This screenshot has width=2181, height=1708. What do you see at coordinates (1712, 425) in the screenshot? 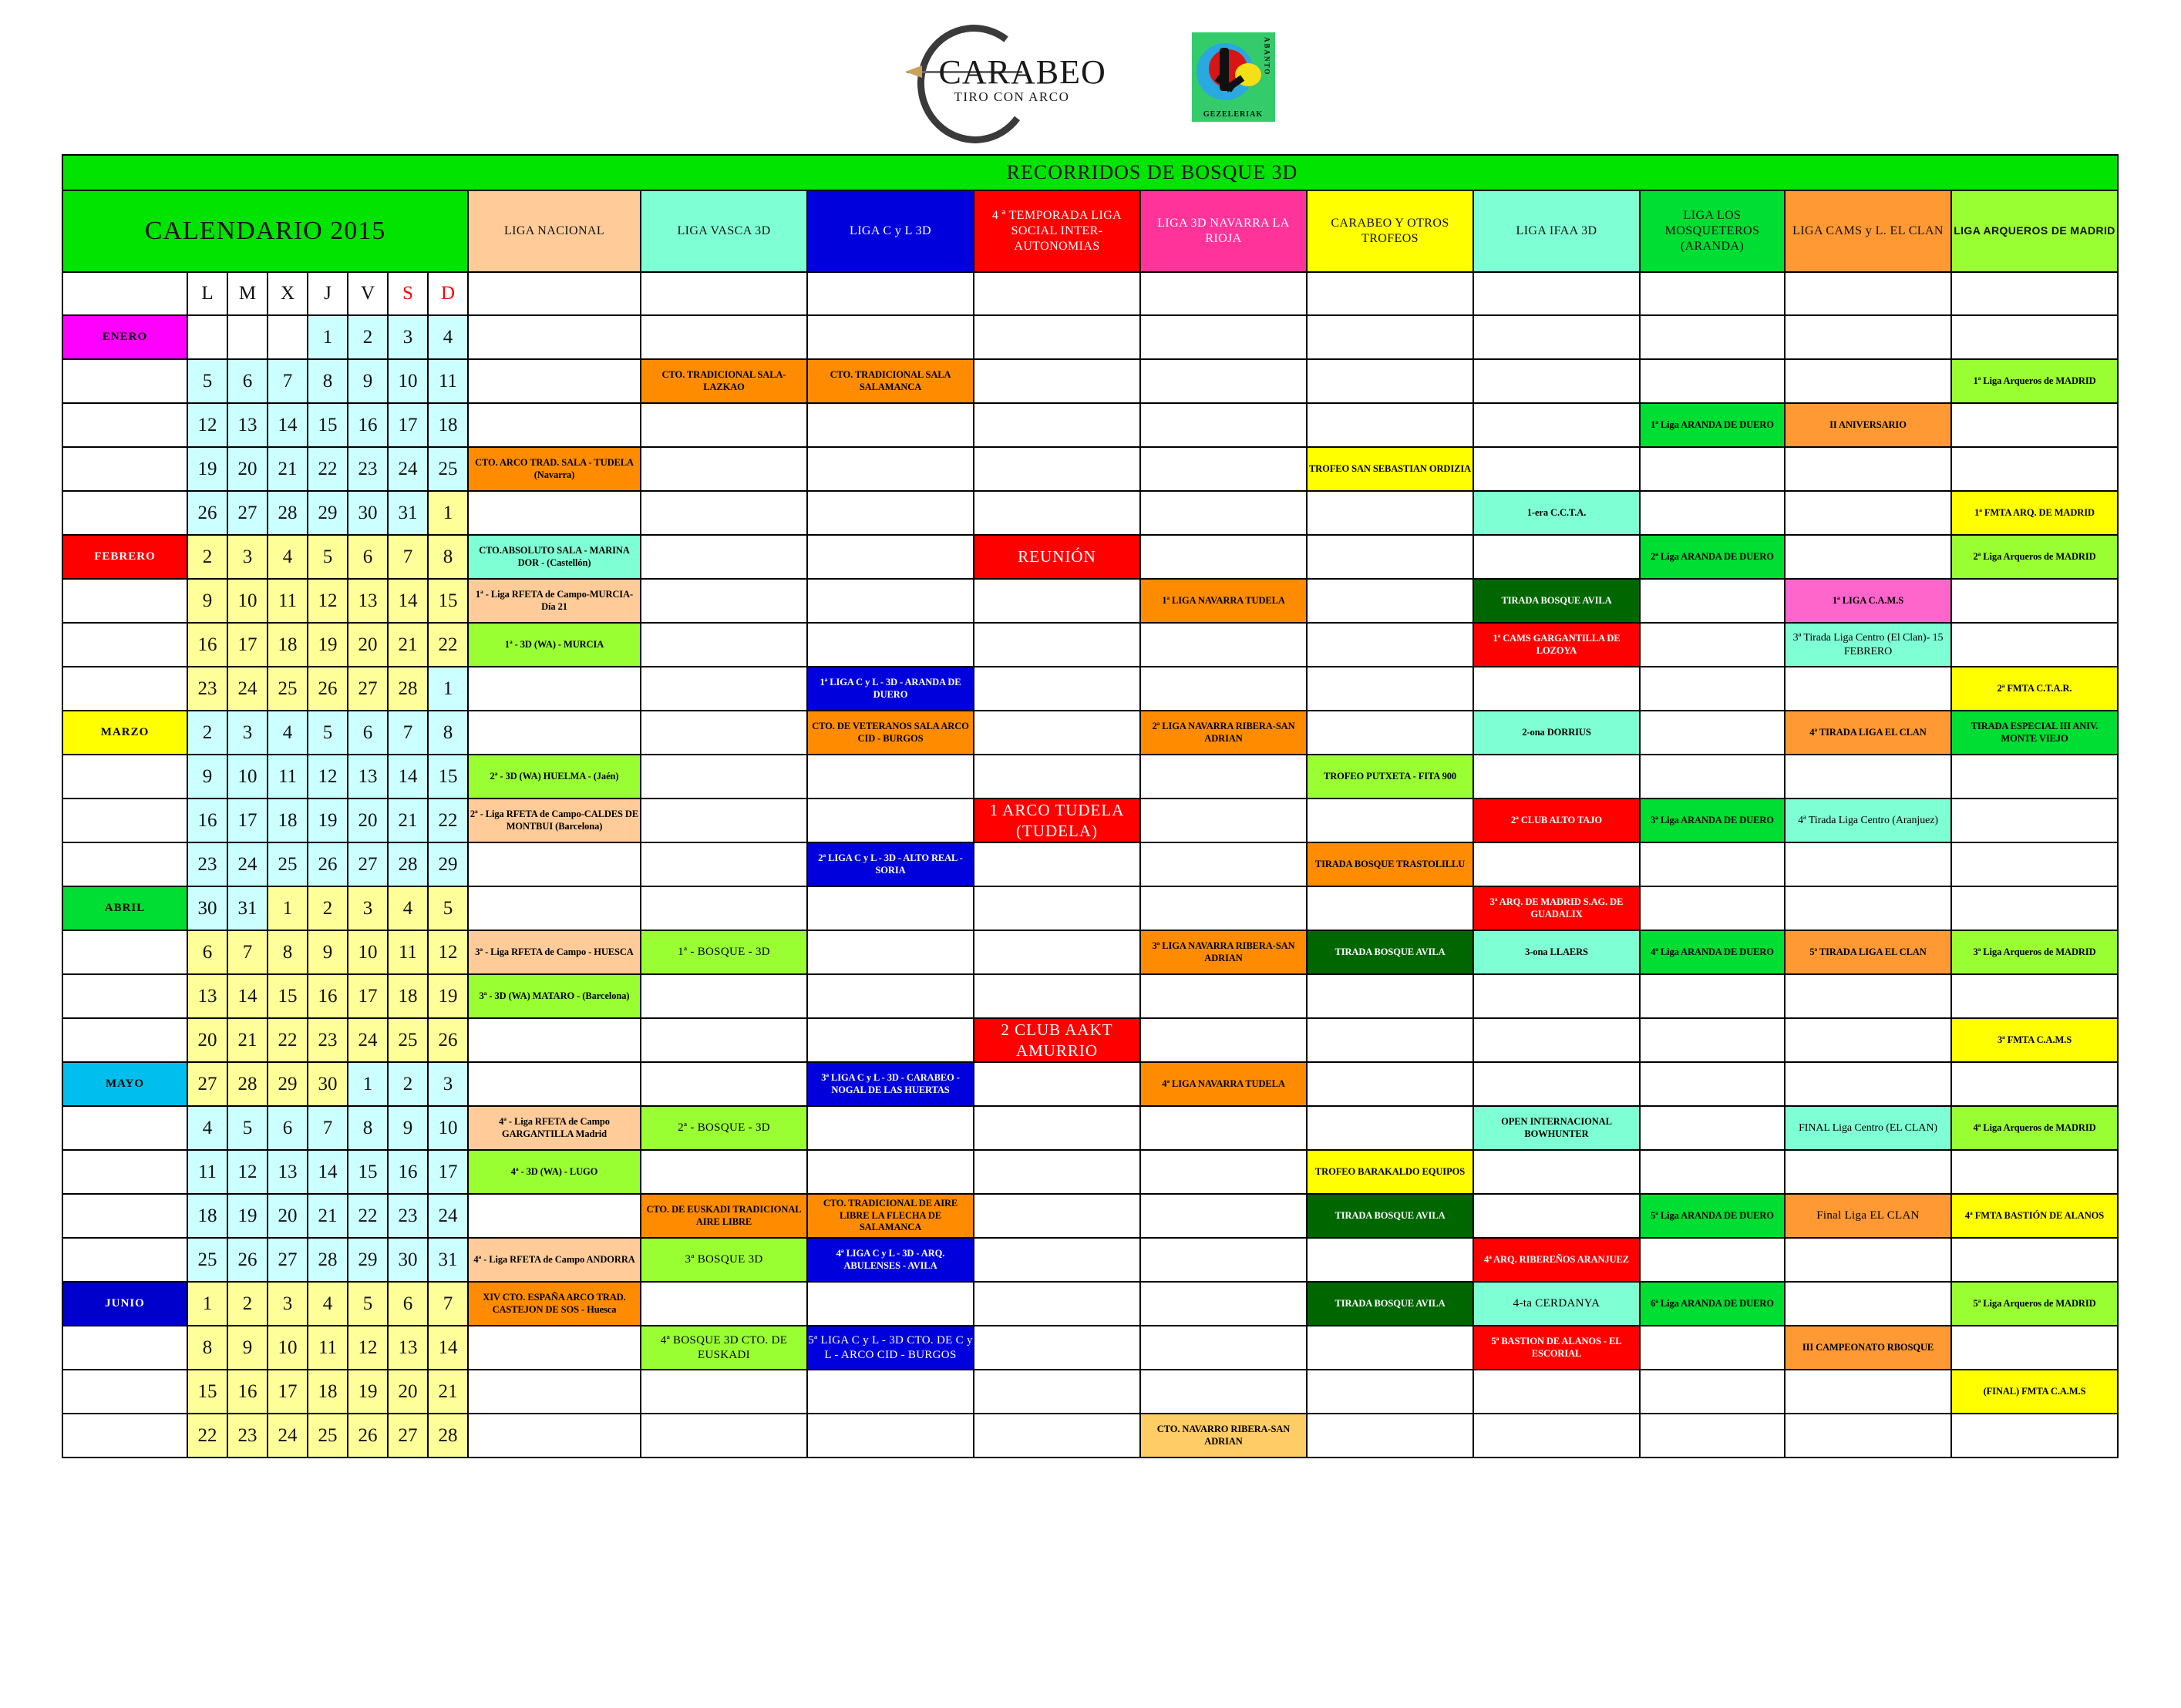
I see `event-cell: 1ª Liga ARANDA DE DUERO` at bounding box center [1712, 425].